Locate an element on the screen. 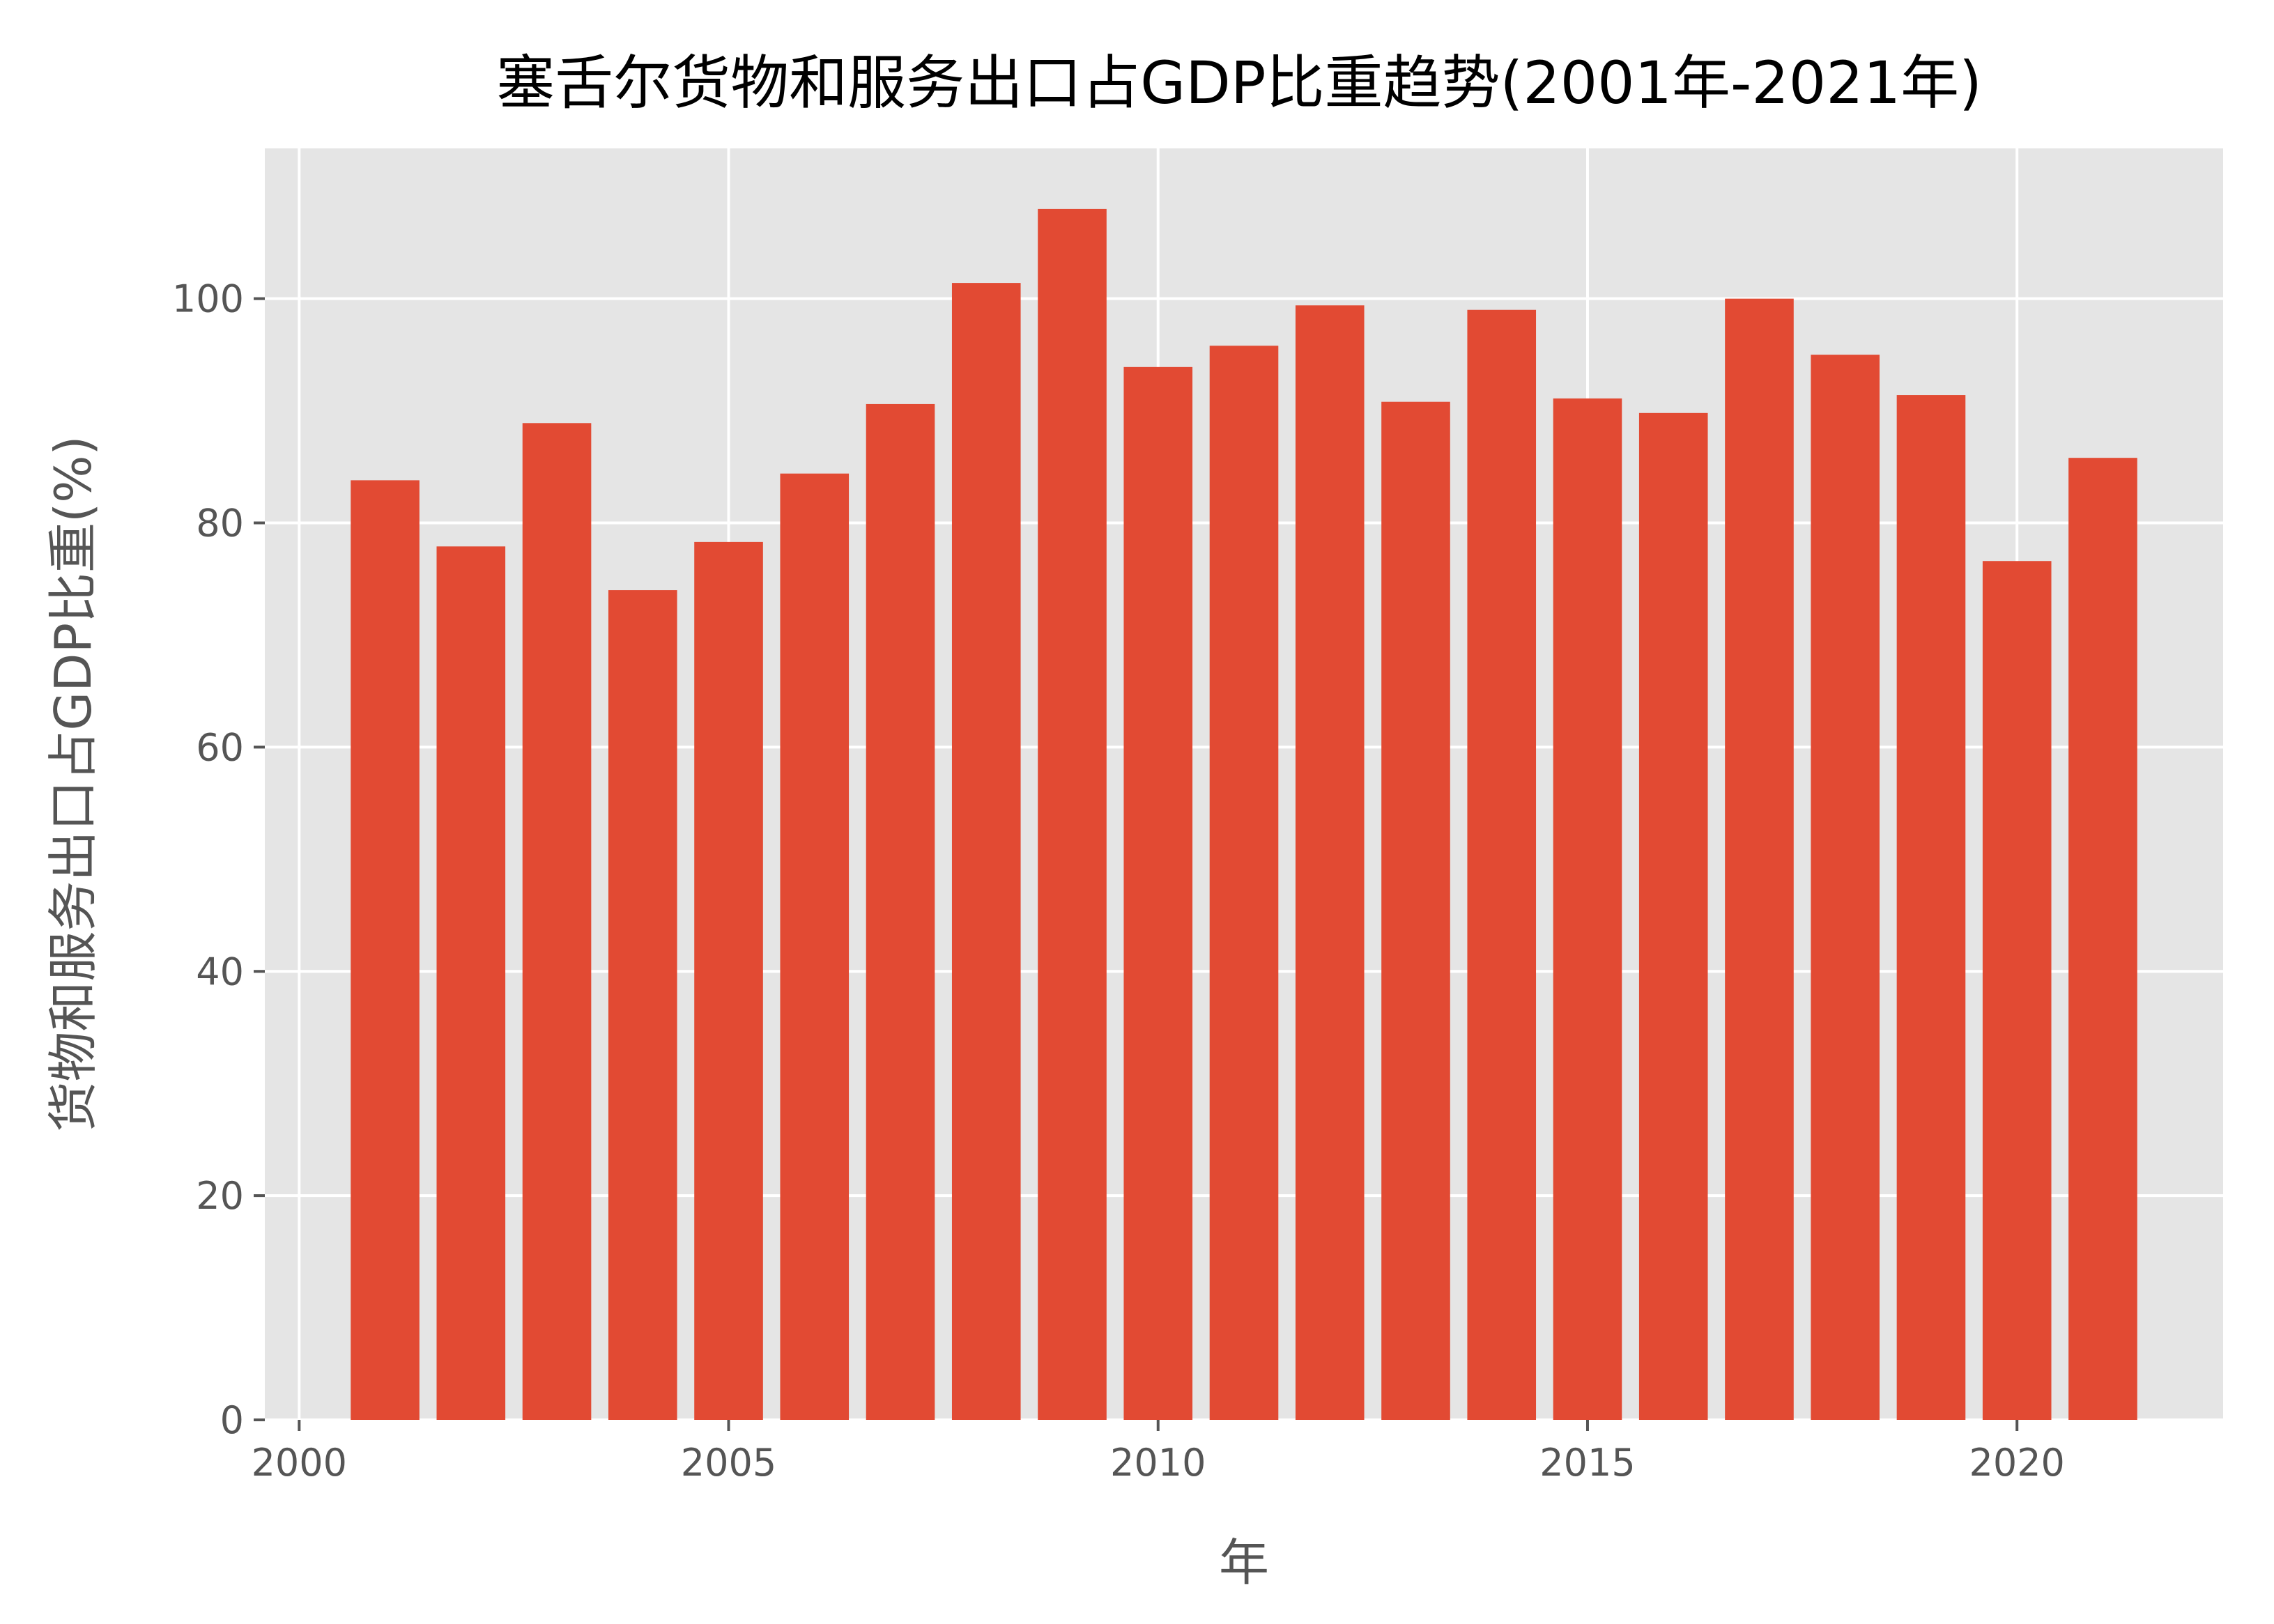 The height and width of the screenshot is (1624, 2274). y-tick-label: 40 is located at coordinates (220, 971).